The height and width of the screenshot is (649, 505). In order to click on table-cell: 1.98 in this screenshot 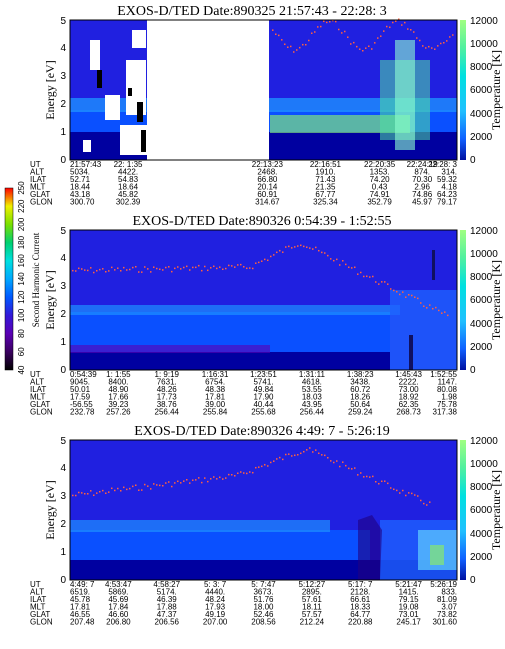, I will do `click(449, 397)`.